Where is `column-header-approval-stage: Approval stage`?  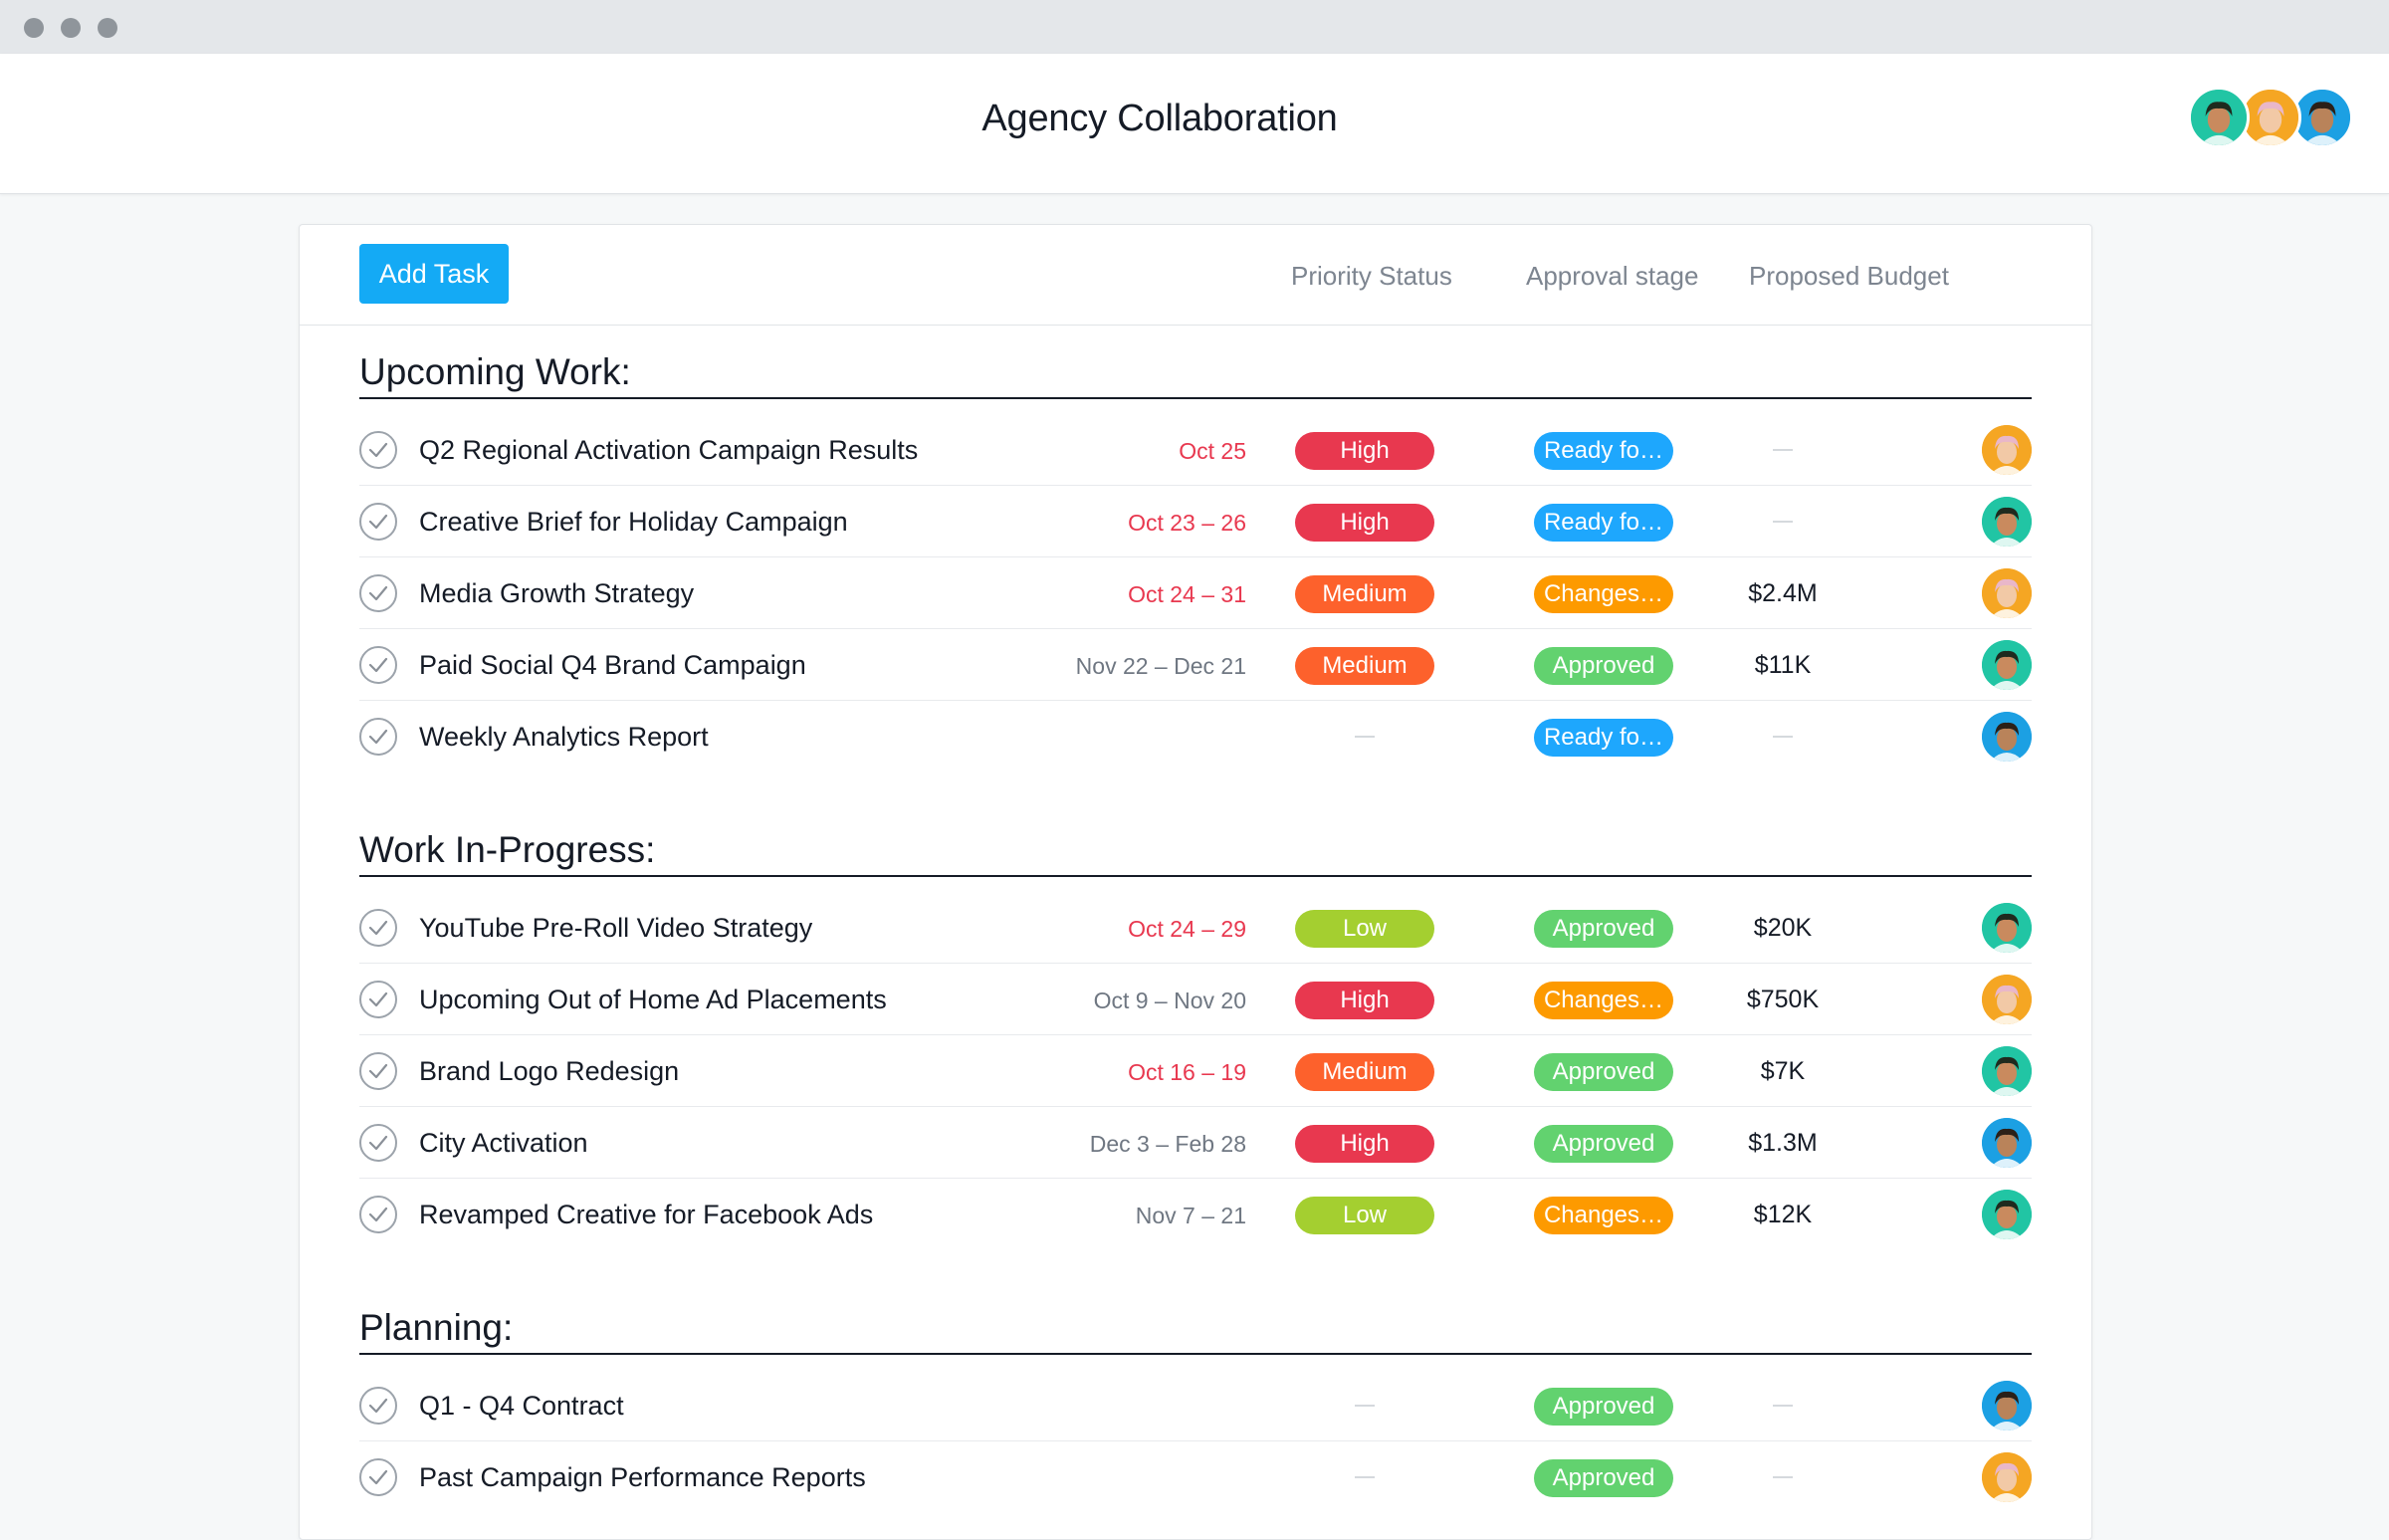 column-header-approval-stage: Approval stage is located at coordinates (1612, 276).